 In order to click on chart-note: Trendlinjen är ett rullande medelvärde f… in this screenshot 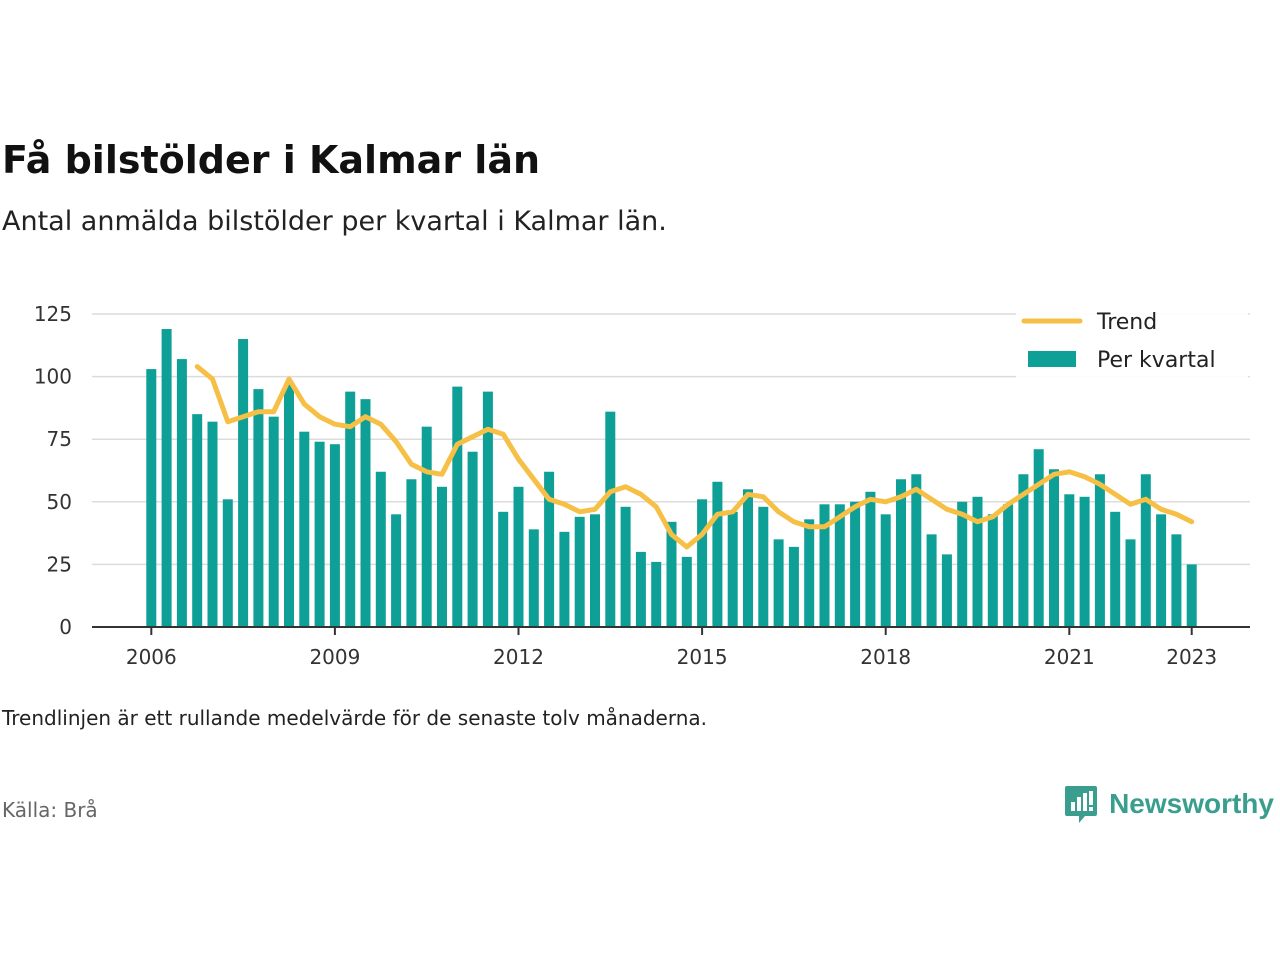, I will do `click(355, 718)`.